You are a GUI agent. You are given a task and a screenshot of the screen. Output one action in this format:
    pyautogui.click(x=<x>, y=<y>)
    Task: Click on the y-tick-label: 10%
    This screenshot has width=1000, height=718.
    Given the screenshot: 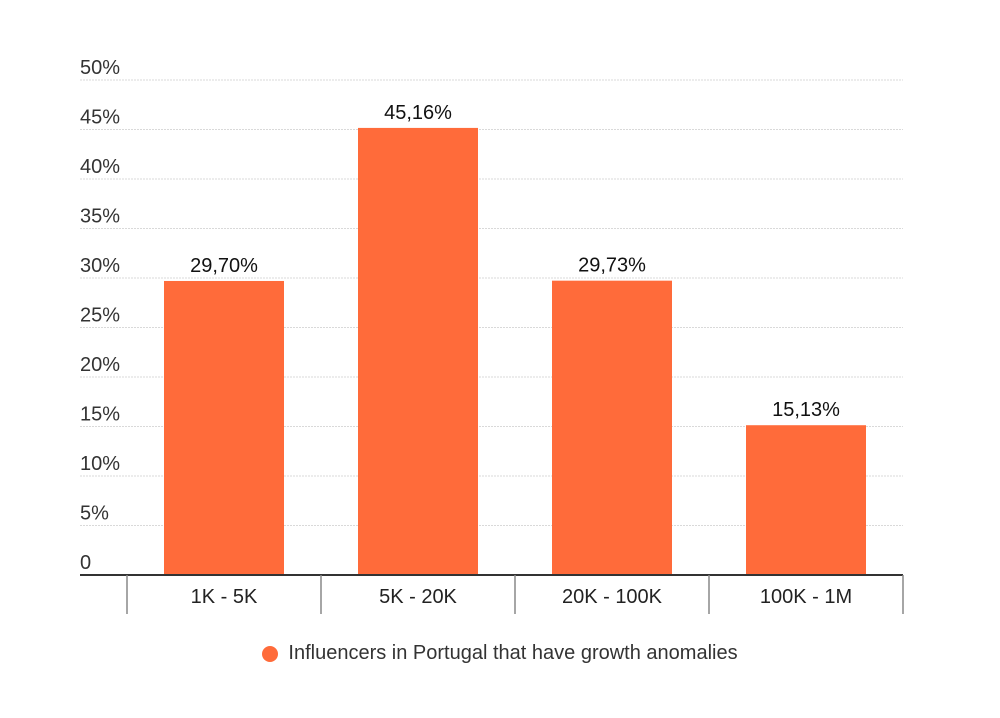 What is the action you would take?
    pyautogui.click(x=100, y=464)
    